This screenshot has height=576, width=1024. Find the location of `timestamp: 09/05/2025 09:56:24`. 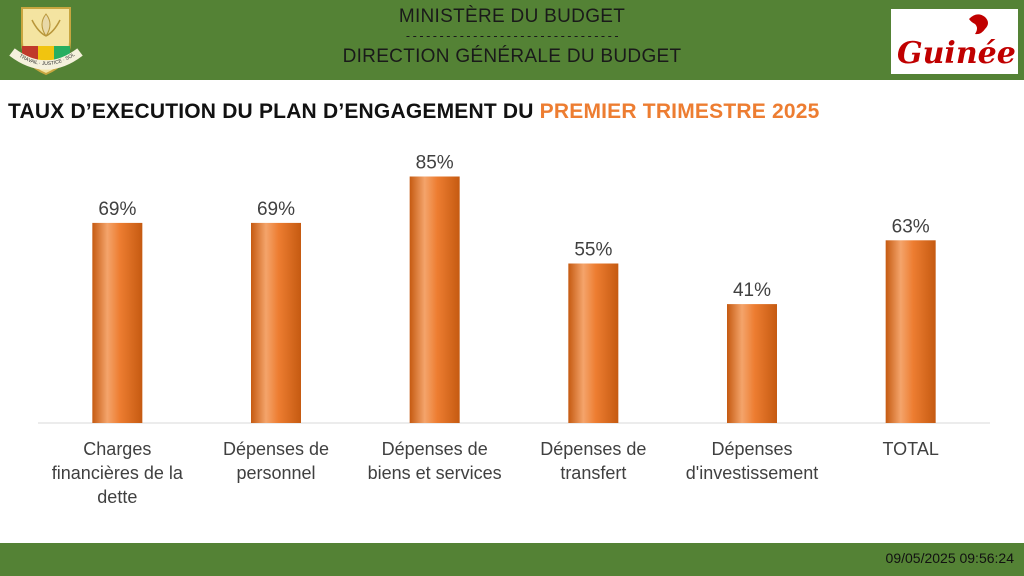

timestamp: 09/05/2025 09:56:24 is located at coordinates (949, 558).